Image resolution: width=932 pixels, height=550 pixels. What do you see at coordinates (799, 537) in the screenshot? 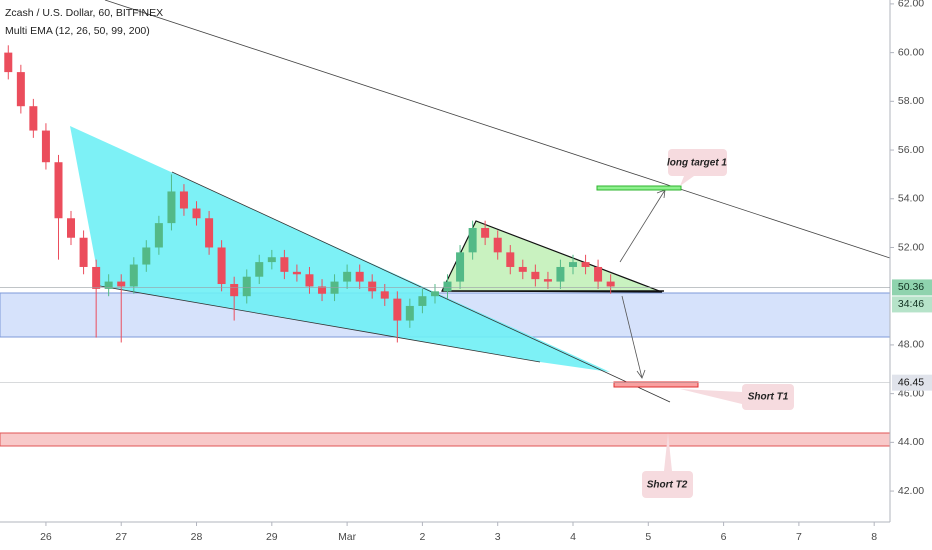
I see `x-tick-label: 7` at bounding box center [799, 537].